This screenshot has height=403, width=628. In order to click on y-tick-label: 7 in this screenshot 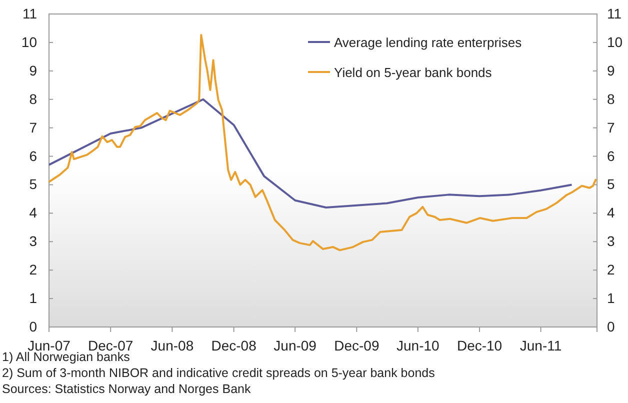, I will do `click(33, 127)`.